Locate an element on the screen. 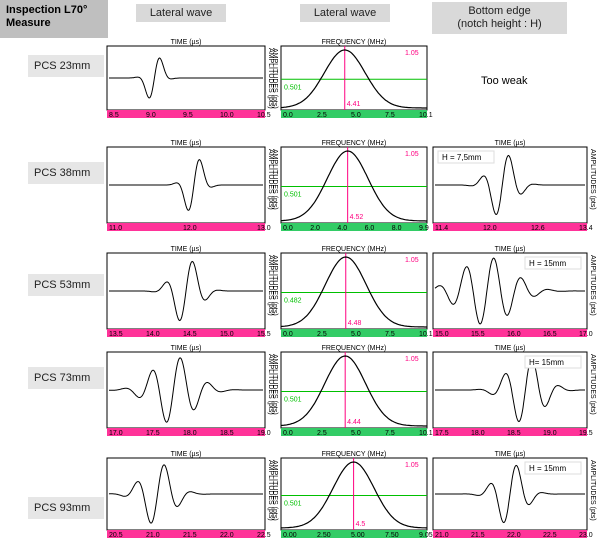 The width and height of the screenshot is (600, 547). chart-4-axis-bar is located at coordinates (354, 227).